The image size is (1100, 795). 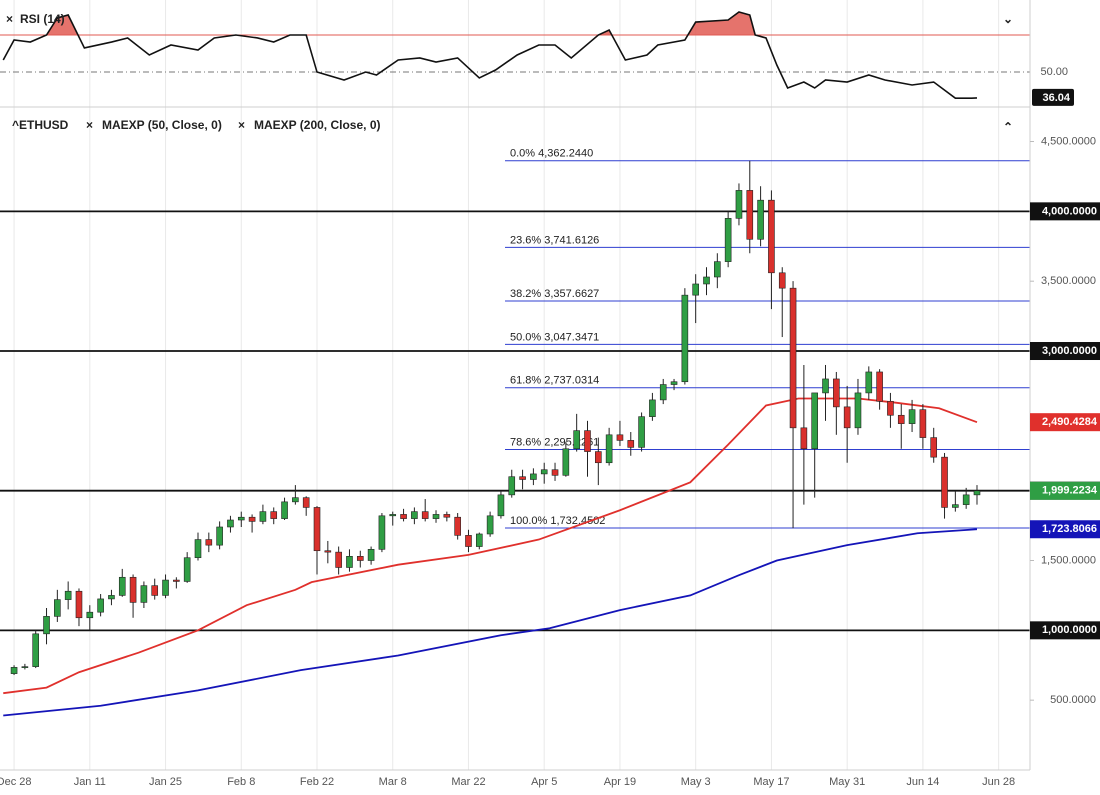 What do you see at coordinates (42, 19) in the screenshot?
I see `rsi-title: RSI (14)` at bounding box center [42, 19].